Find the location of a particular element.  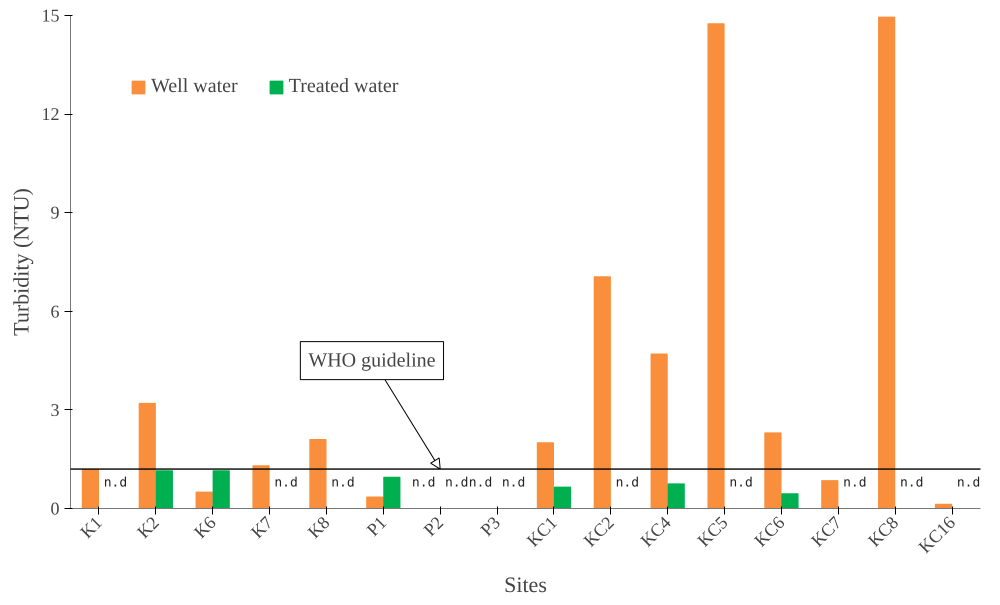

x-tick-label: K7 is located at coordinates (261, 527).